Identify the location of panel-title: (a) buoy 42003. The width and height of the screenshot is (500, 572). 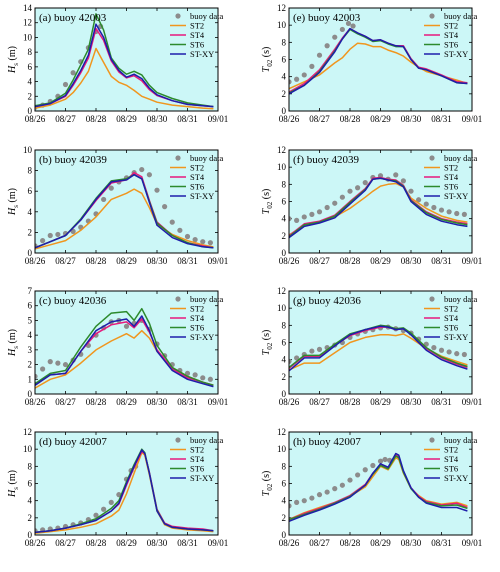
(73, 18).